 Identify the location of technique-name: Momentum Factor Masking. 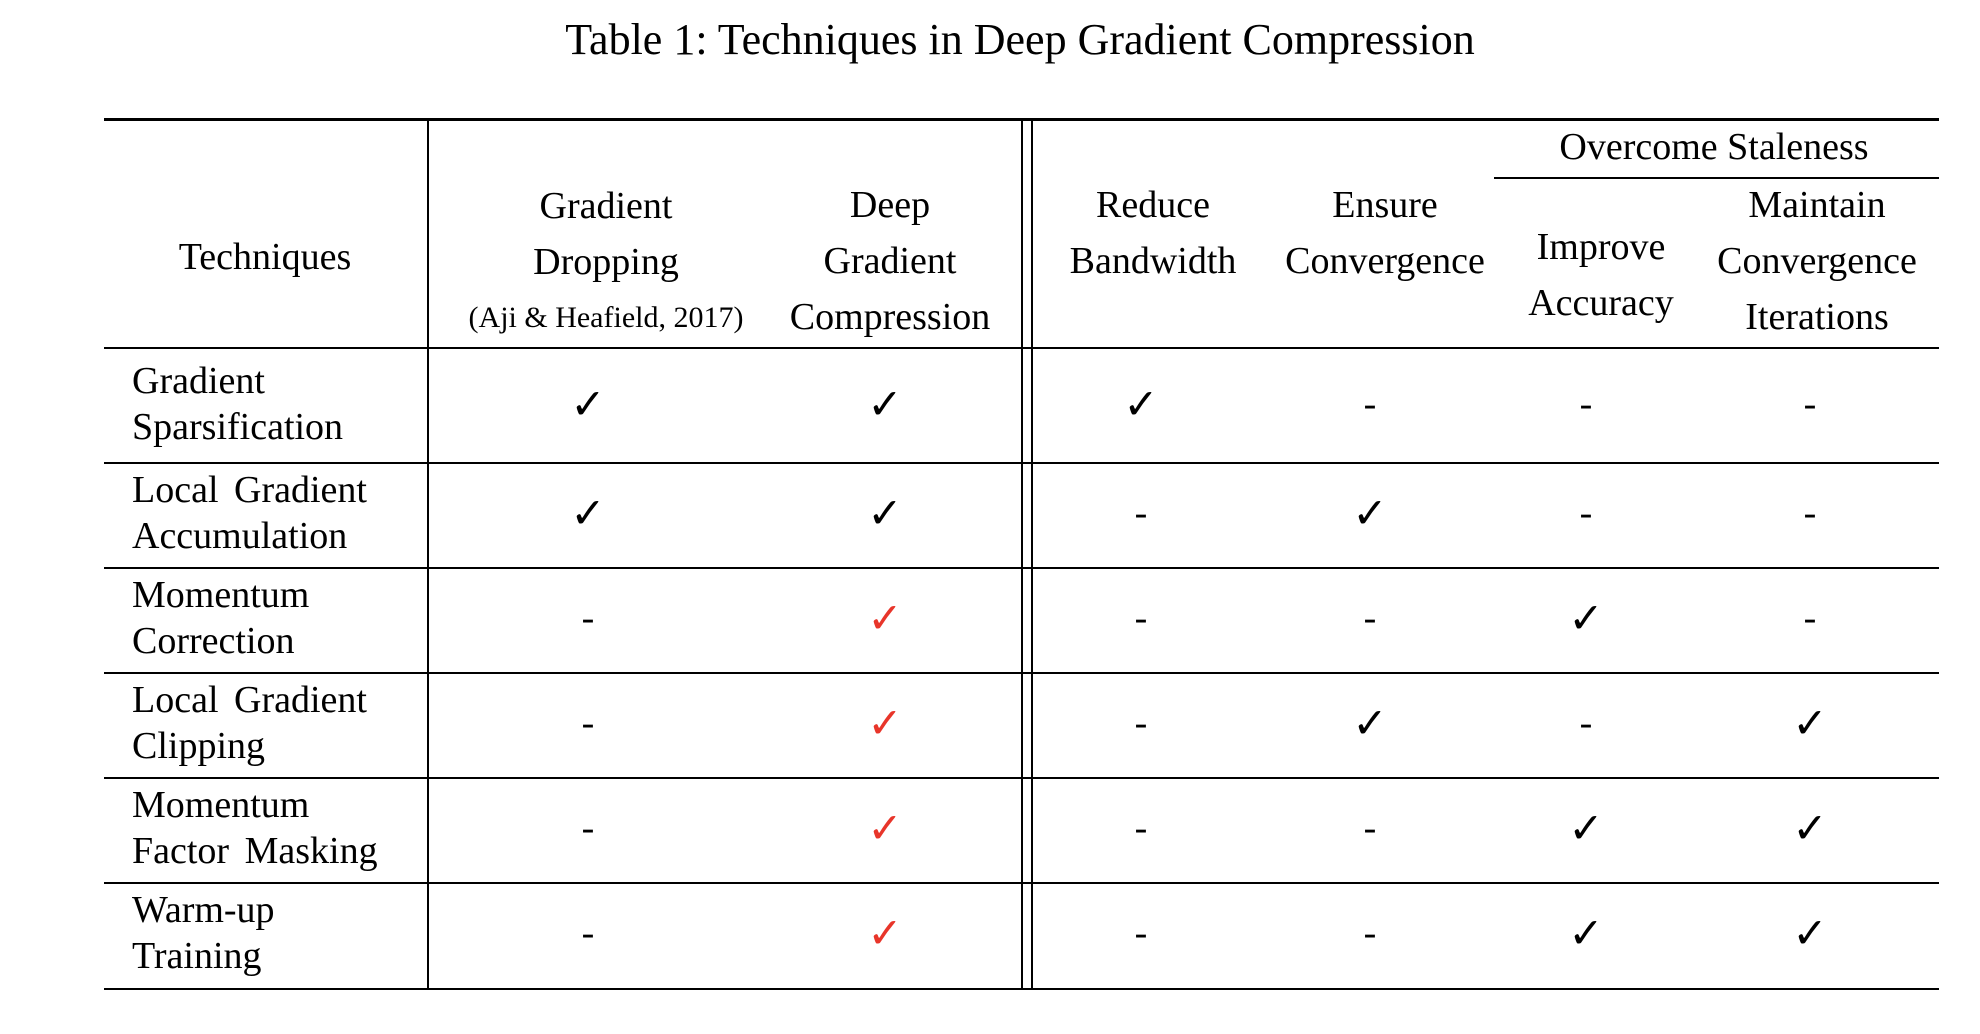
(255, 828).